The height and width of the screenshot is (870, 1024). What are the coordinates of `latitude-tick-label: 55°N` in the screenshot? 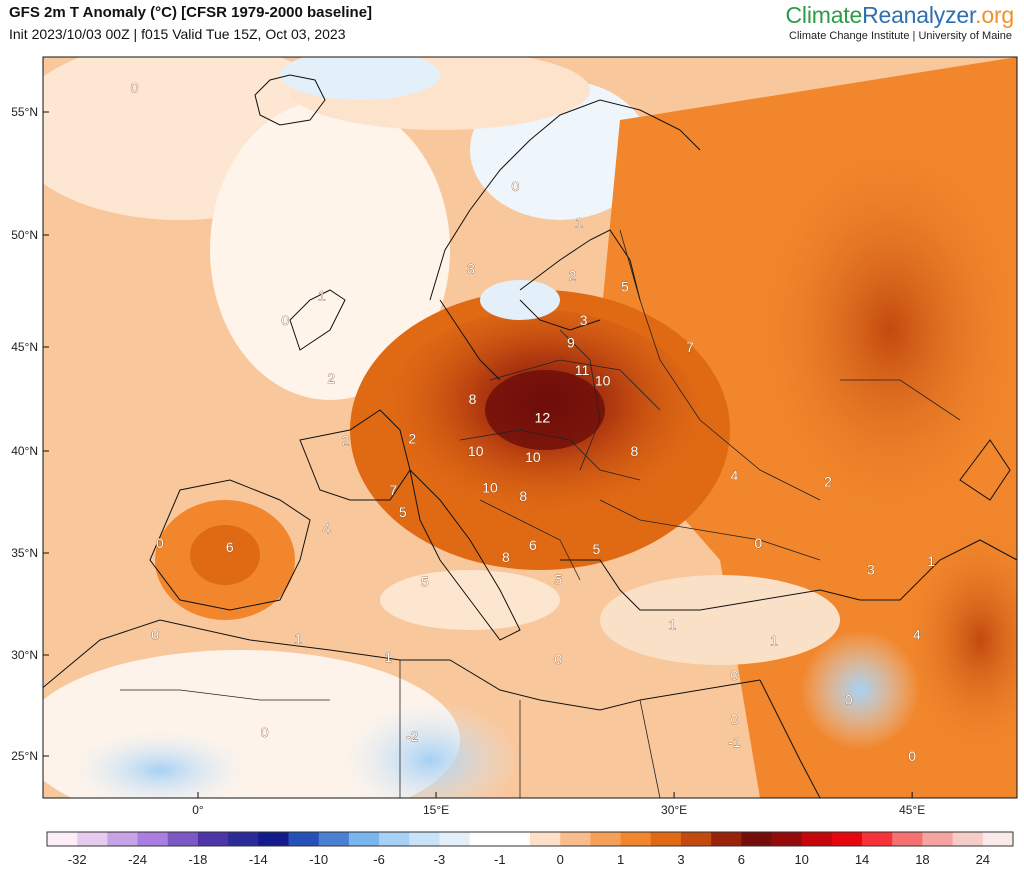 It's located at (24, 112).